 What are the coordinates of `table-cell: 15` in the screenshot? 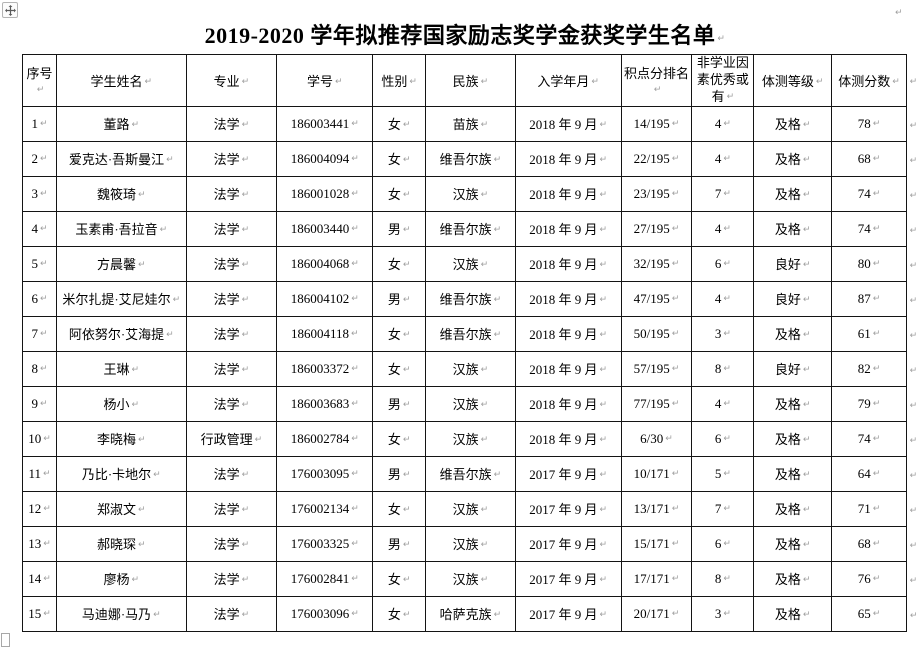 It's located at (39, 613).